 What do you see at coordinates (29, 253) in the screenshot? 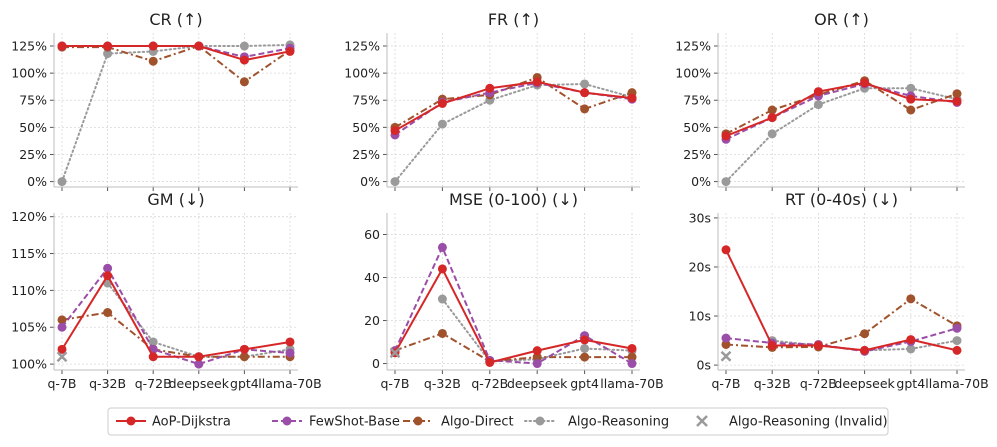
I see `y-tick-label: 115%` at bounding box center [29, 253].